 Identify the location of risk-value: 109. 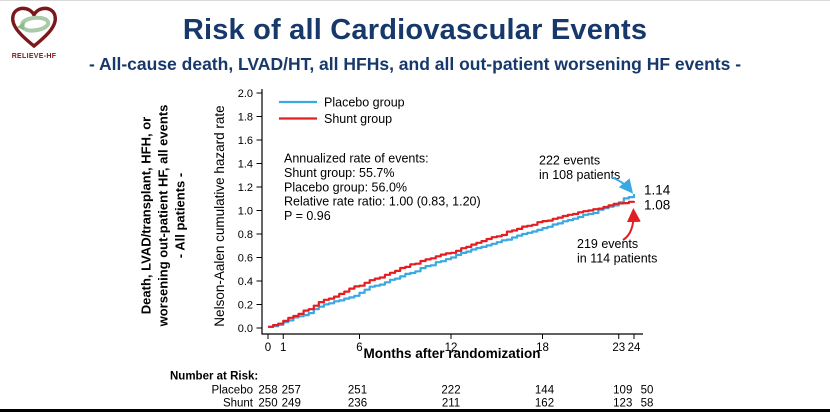
(622, 391).